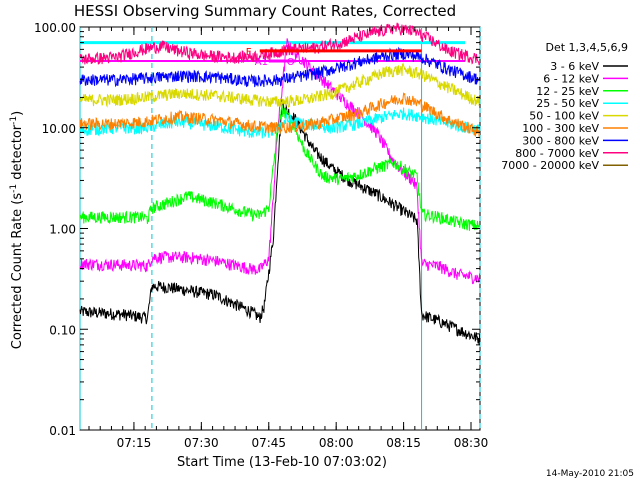 This screenshot has width=640, height=480. I want to click on legend-entry-label-6: 300 - 800 keV, so click(560, 140).